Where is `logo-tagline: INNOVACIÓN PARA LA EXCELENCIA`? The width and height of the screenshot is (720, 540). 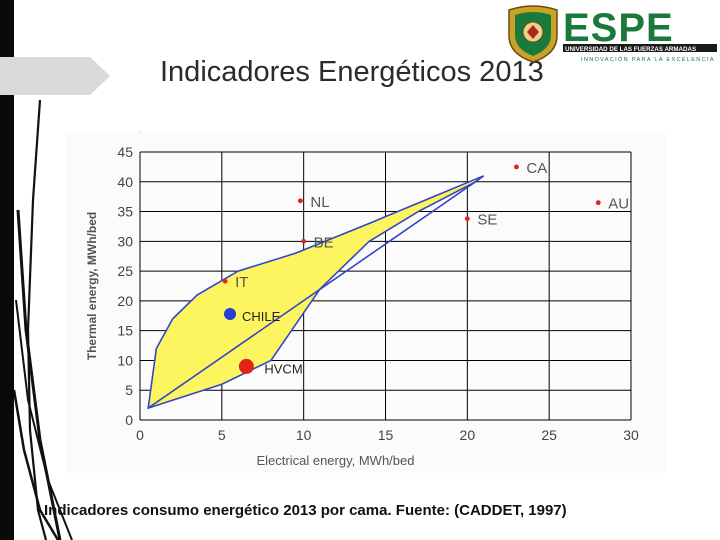
logo-tagline: INNOVACIÓN PARA LA EXCELENCIA is located at coordinates (648, 59).